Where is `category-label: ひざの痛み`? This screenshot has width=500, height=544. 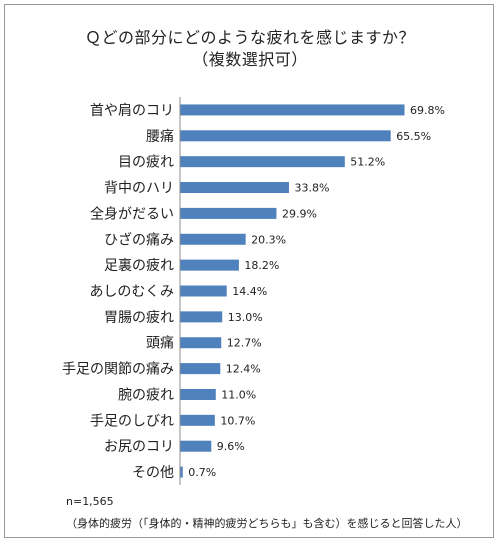
category-label: ひざの痛み is located at coordinates (139, 239).